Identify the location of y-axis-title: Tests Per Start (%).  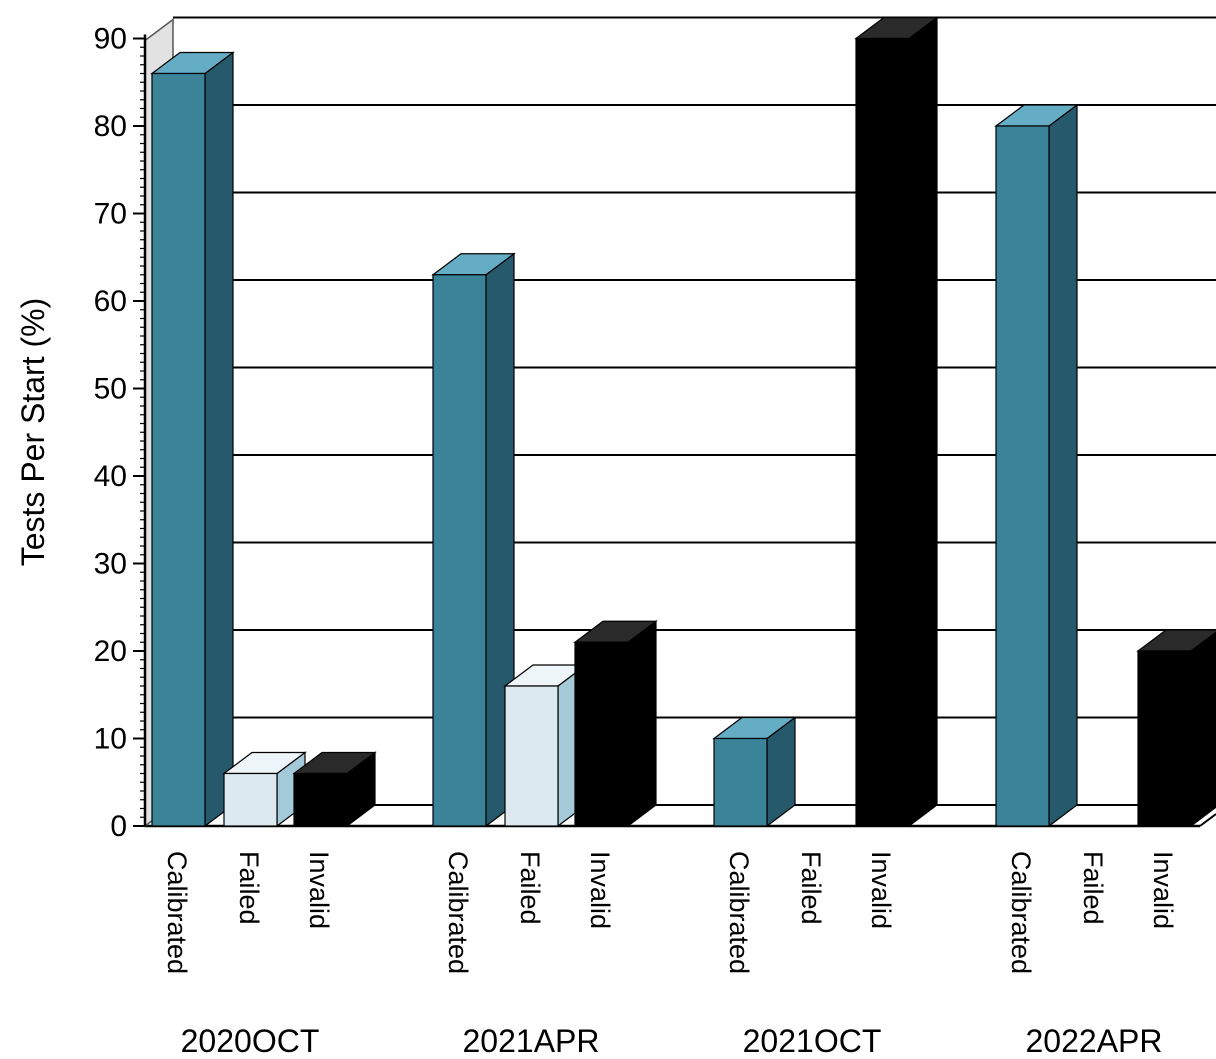
(33, 432).